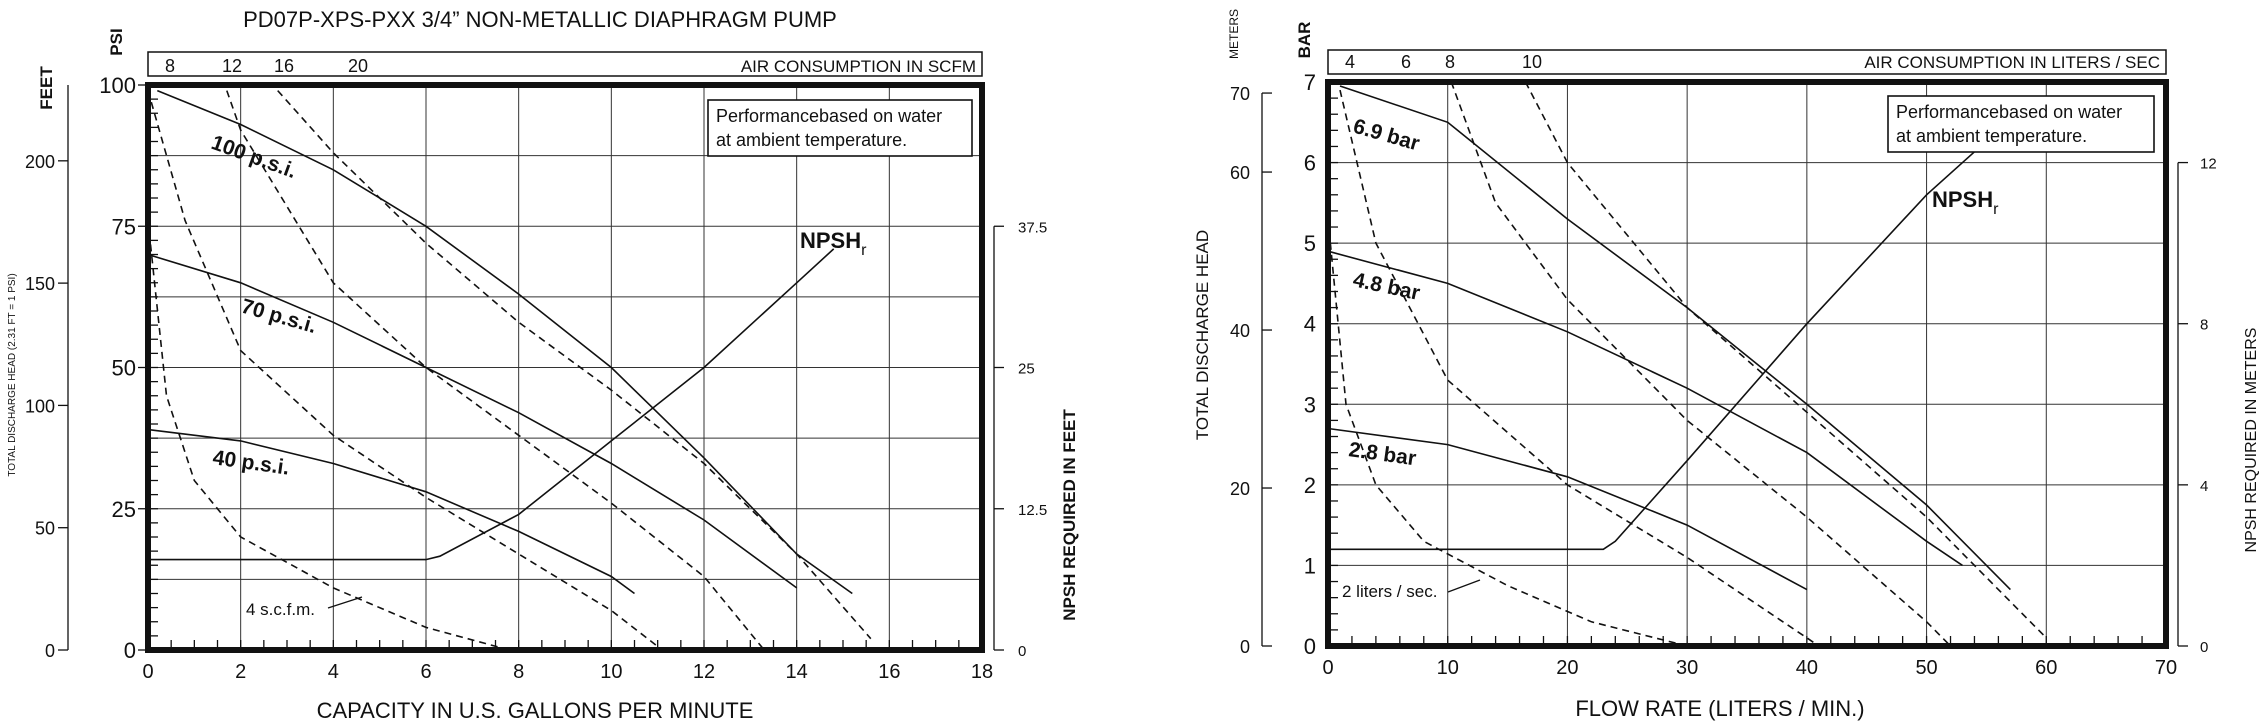  What do you see at coordinates (1240, 489) in the screenshot?
I see `meters-tick: 20` at bounding box center [1240, 489].